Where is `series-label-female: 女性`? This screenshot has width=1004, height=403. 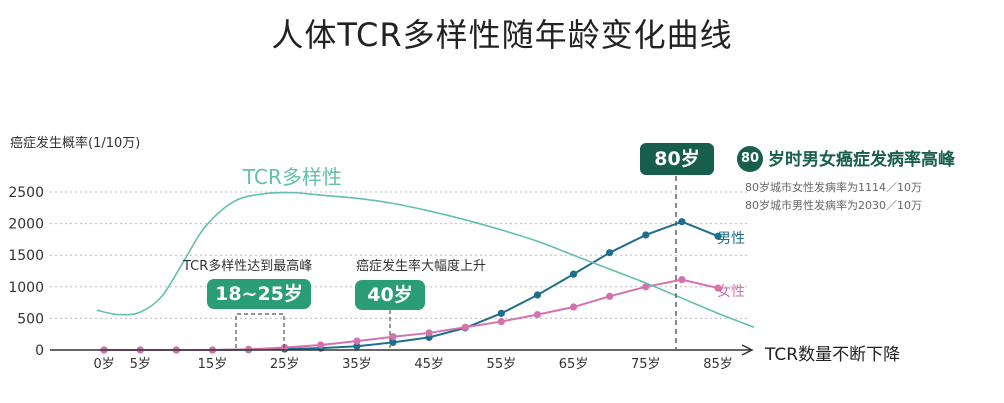 series-label-female: 女性 is located at coordinates (731, 291).